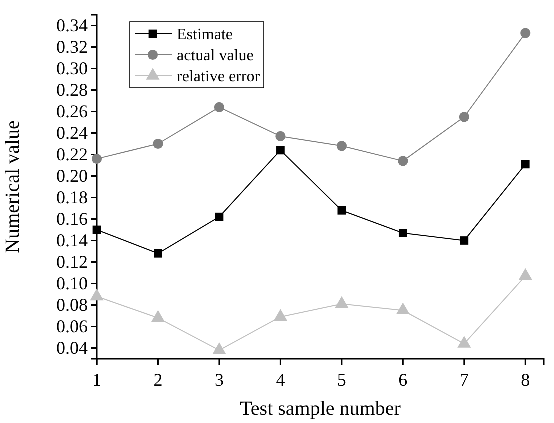  Describe the element at coordinates (72, 112) in the screenshot. I see `y-tick-label: 0.26` at that location.